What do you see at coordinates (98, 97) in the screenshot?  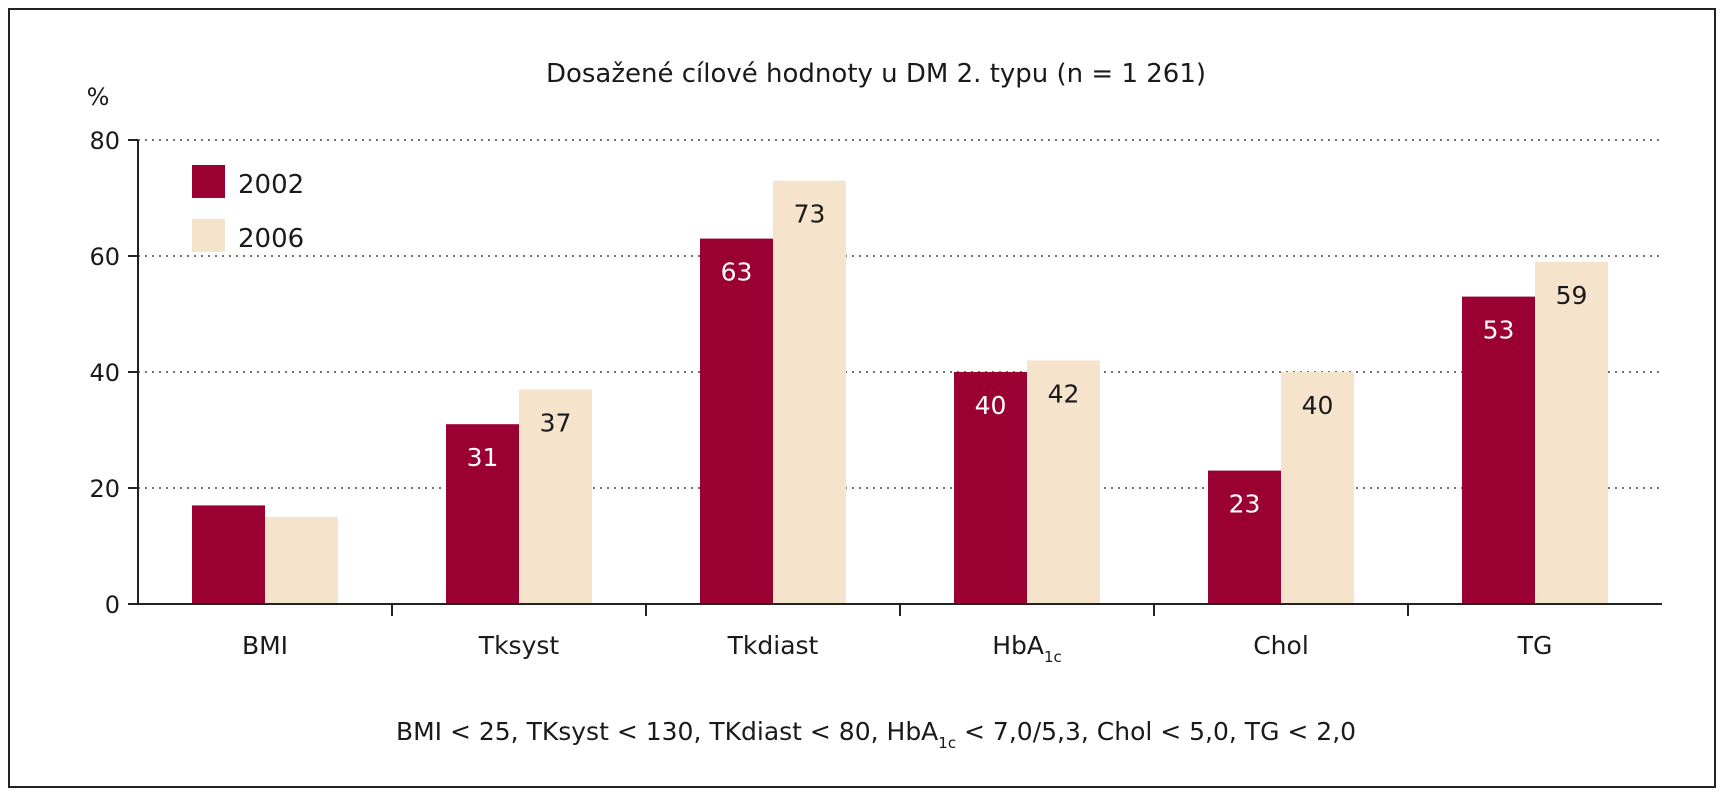 I see `y-axis-label: %` at bounding box center [98, 97].